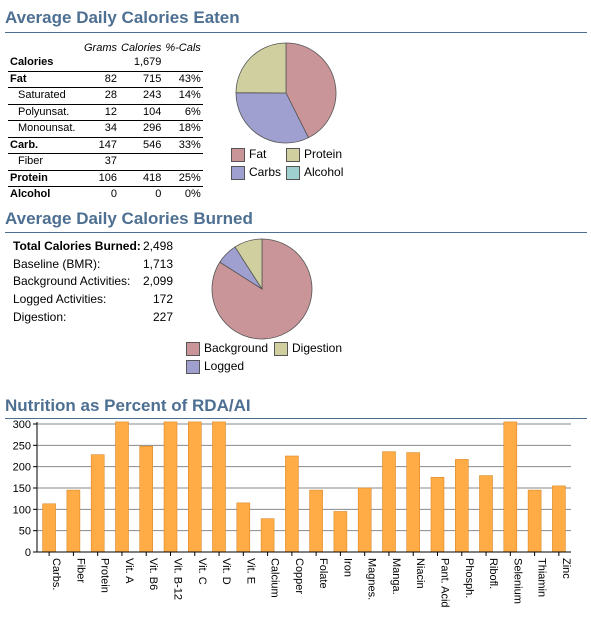  I want to click on x-tick-label: Copper, so click(299, 576).